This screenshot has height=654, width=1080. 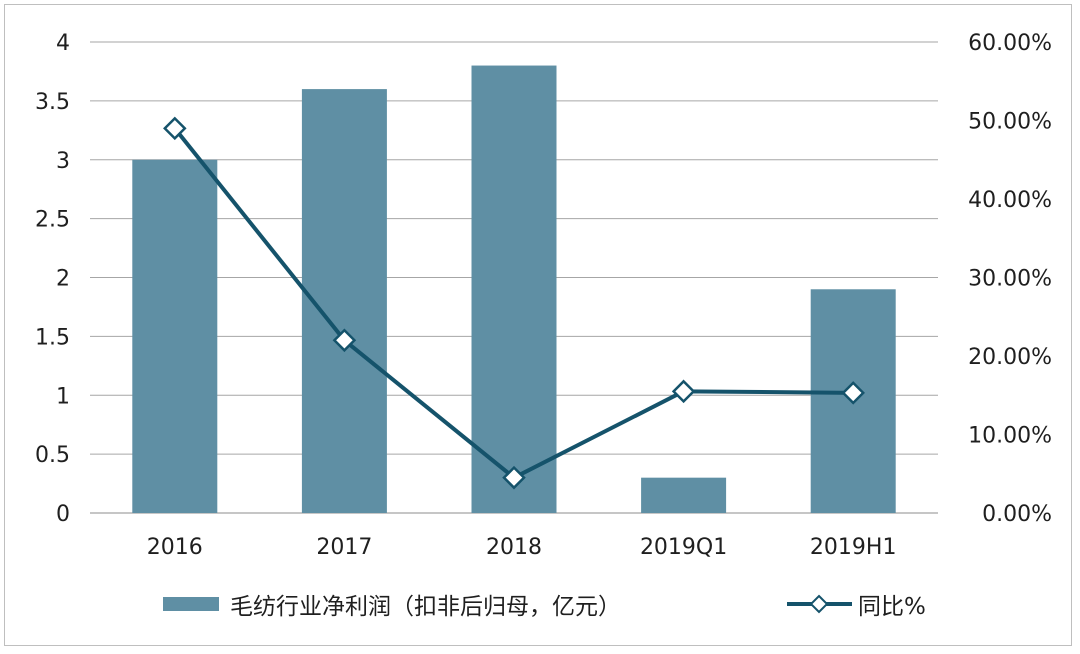 What do you see at coordinates (175, 128) in the screenshot?
I see `yoy-point-2016` at bounding box center [175, 128].